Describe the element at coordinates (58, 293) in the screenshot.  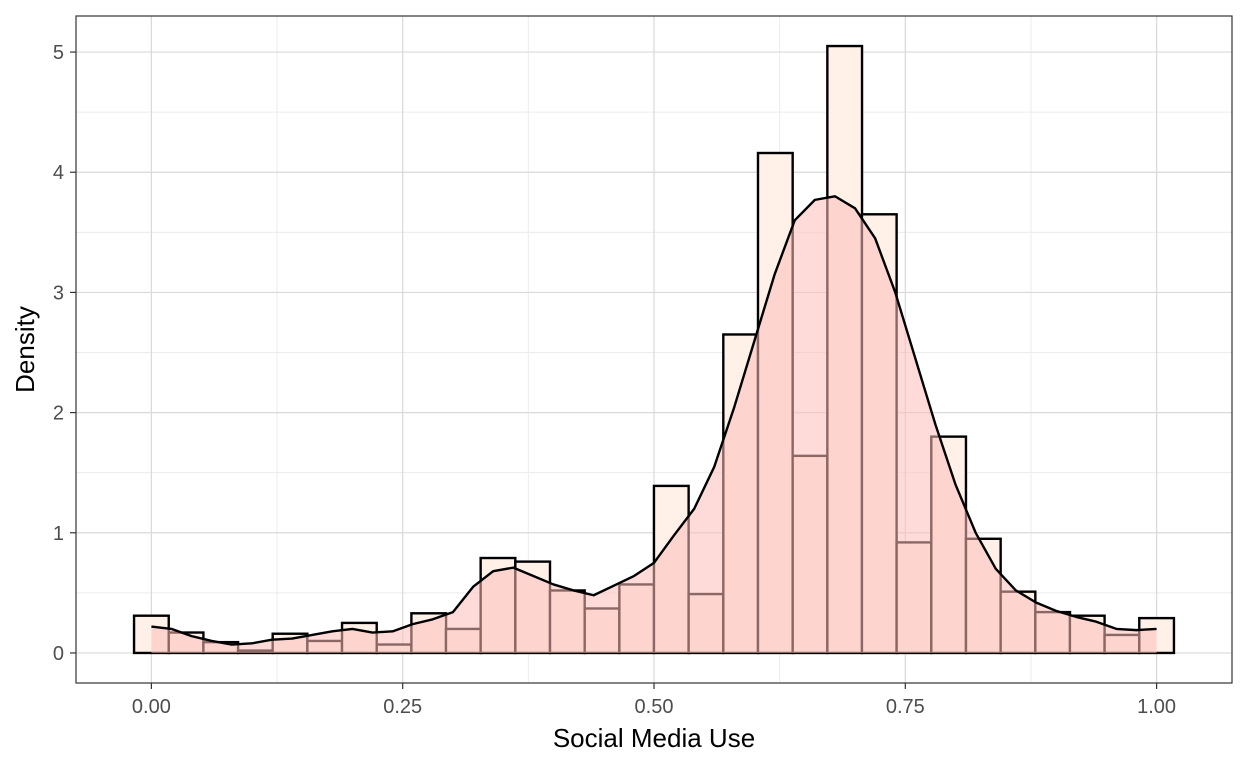
I see `y-tick-label: 3` at that location.